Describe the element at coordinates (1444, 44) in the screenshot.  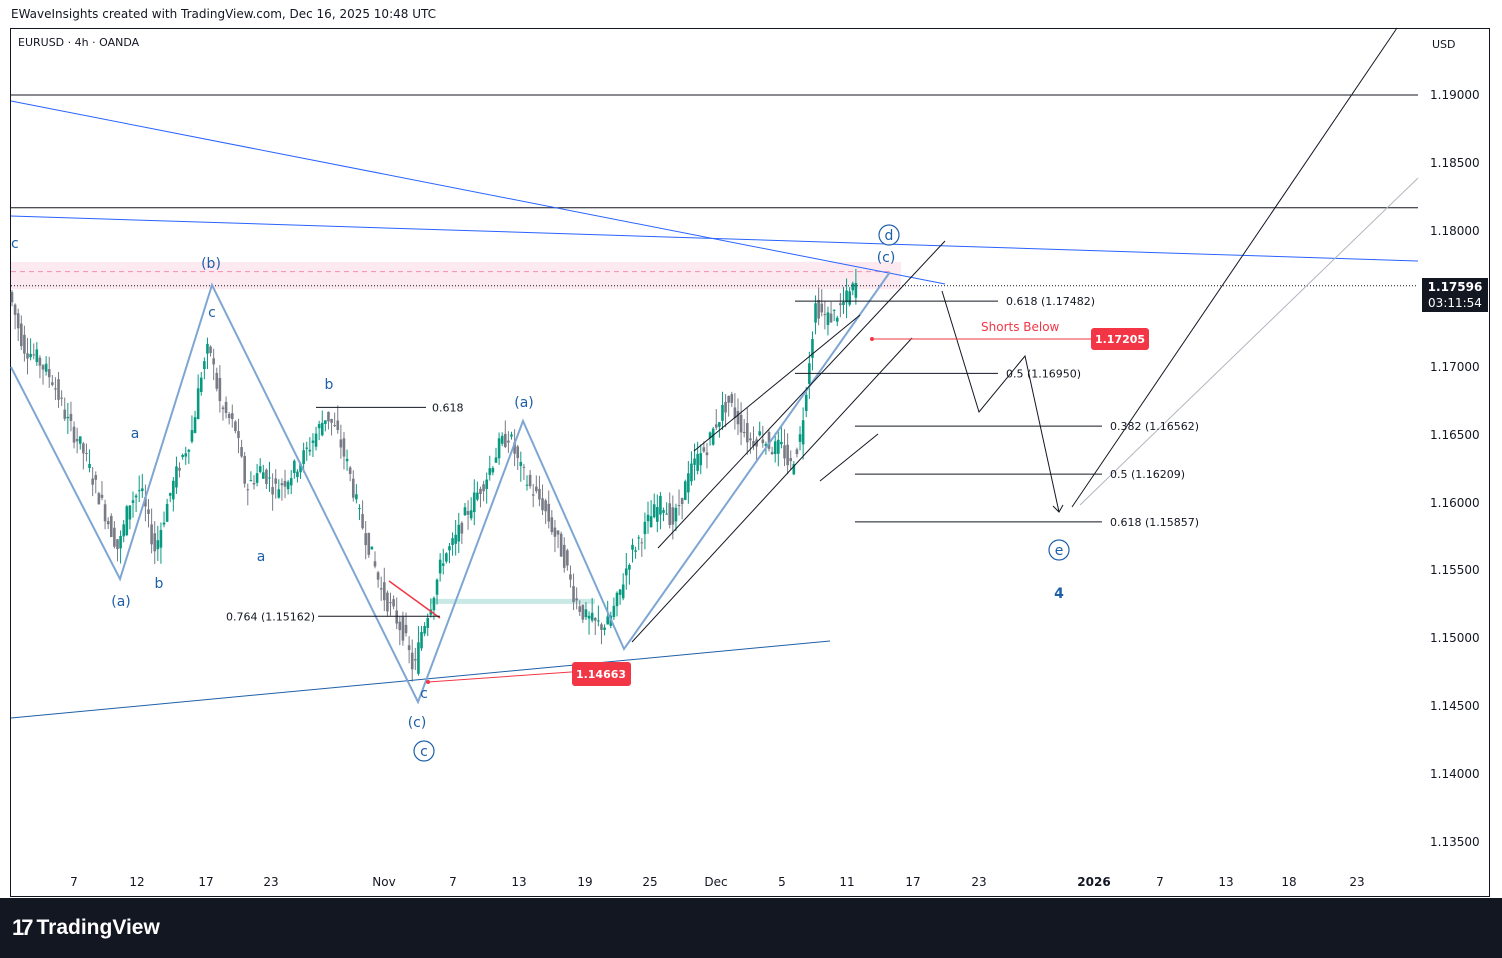
I see `currency-label: USD` at that location.